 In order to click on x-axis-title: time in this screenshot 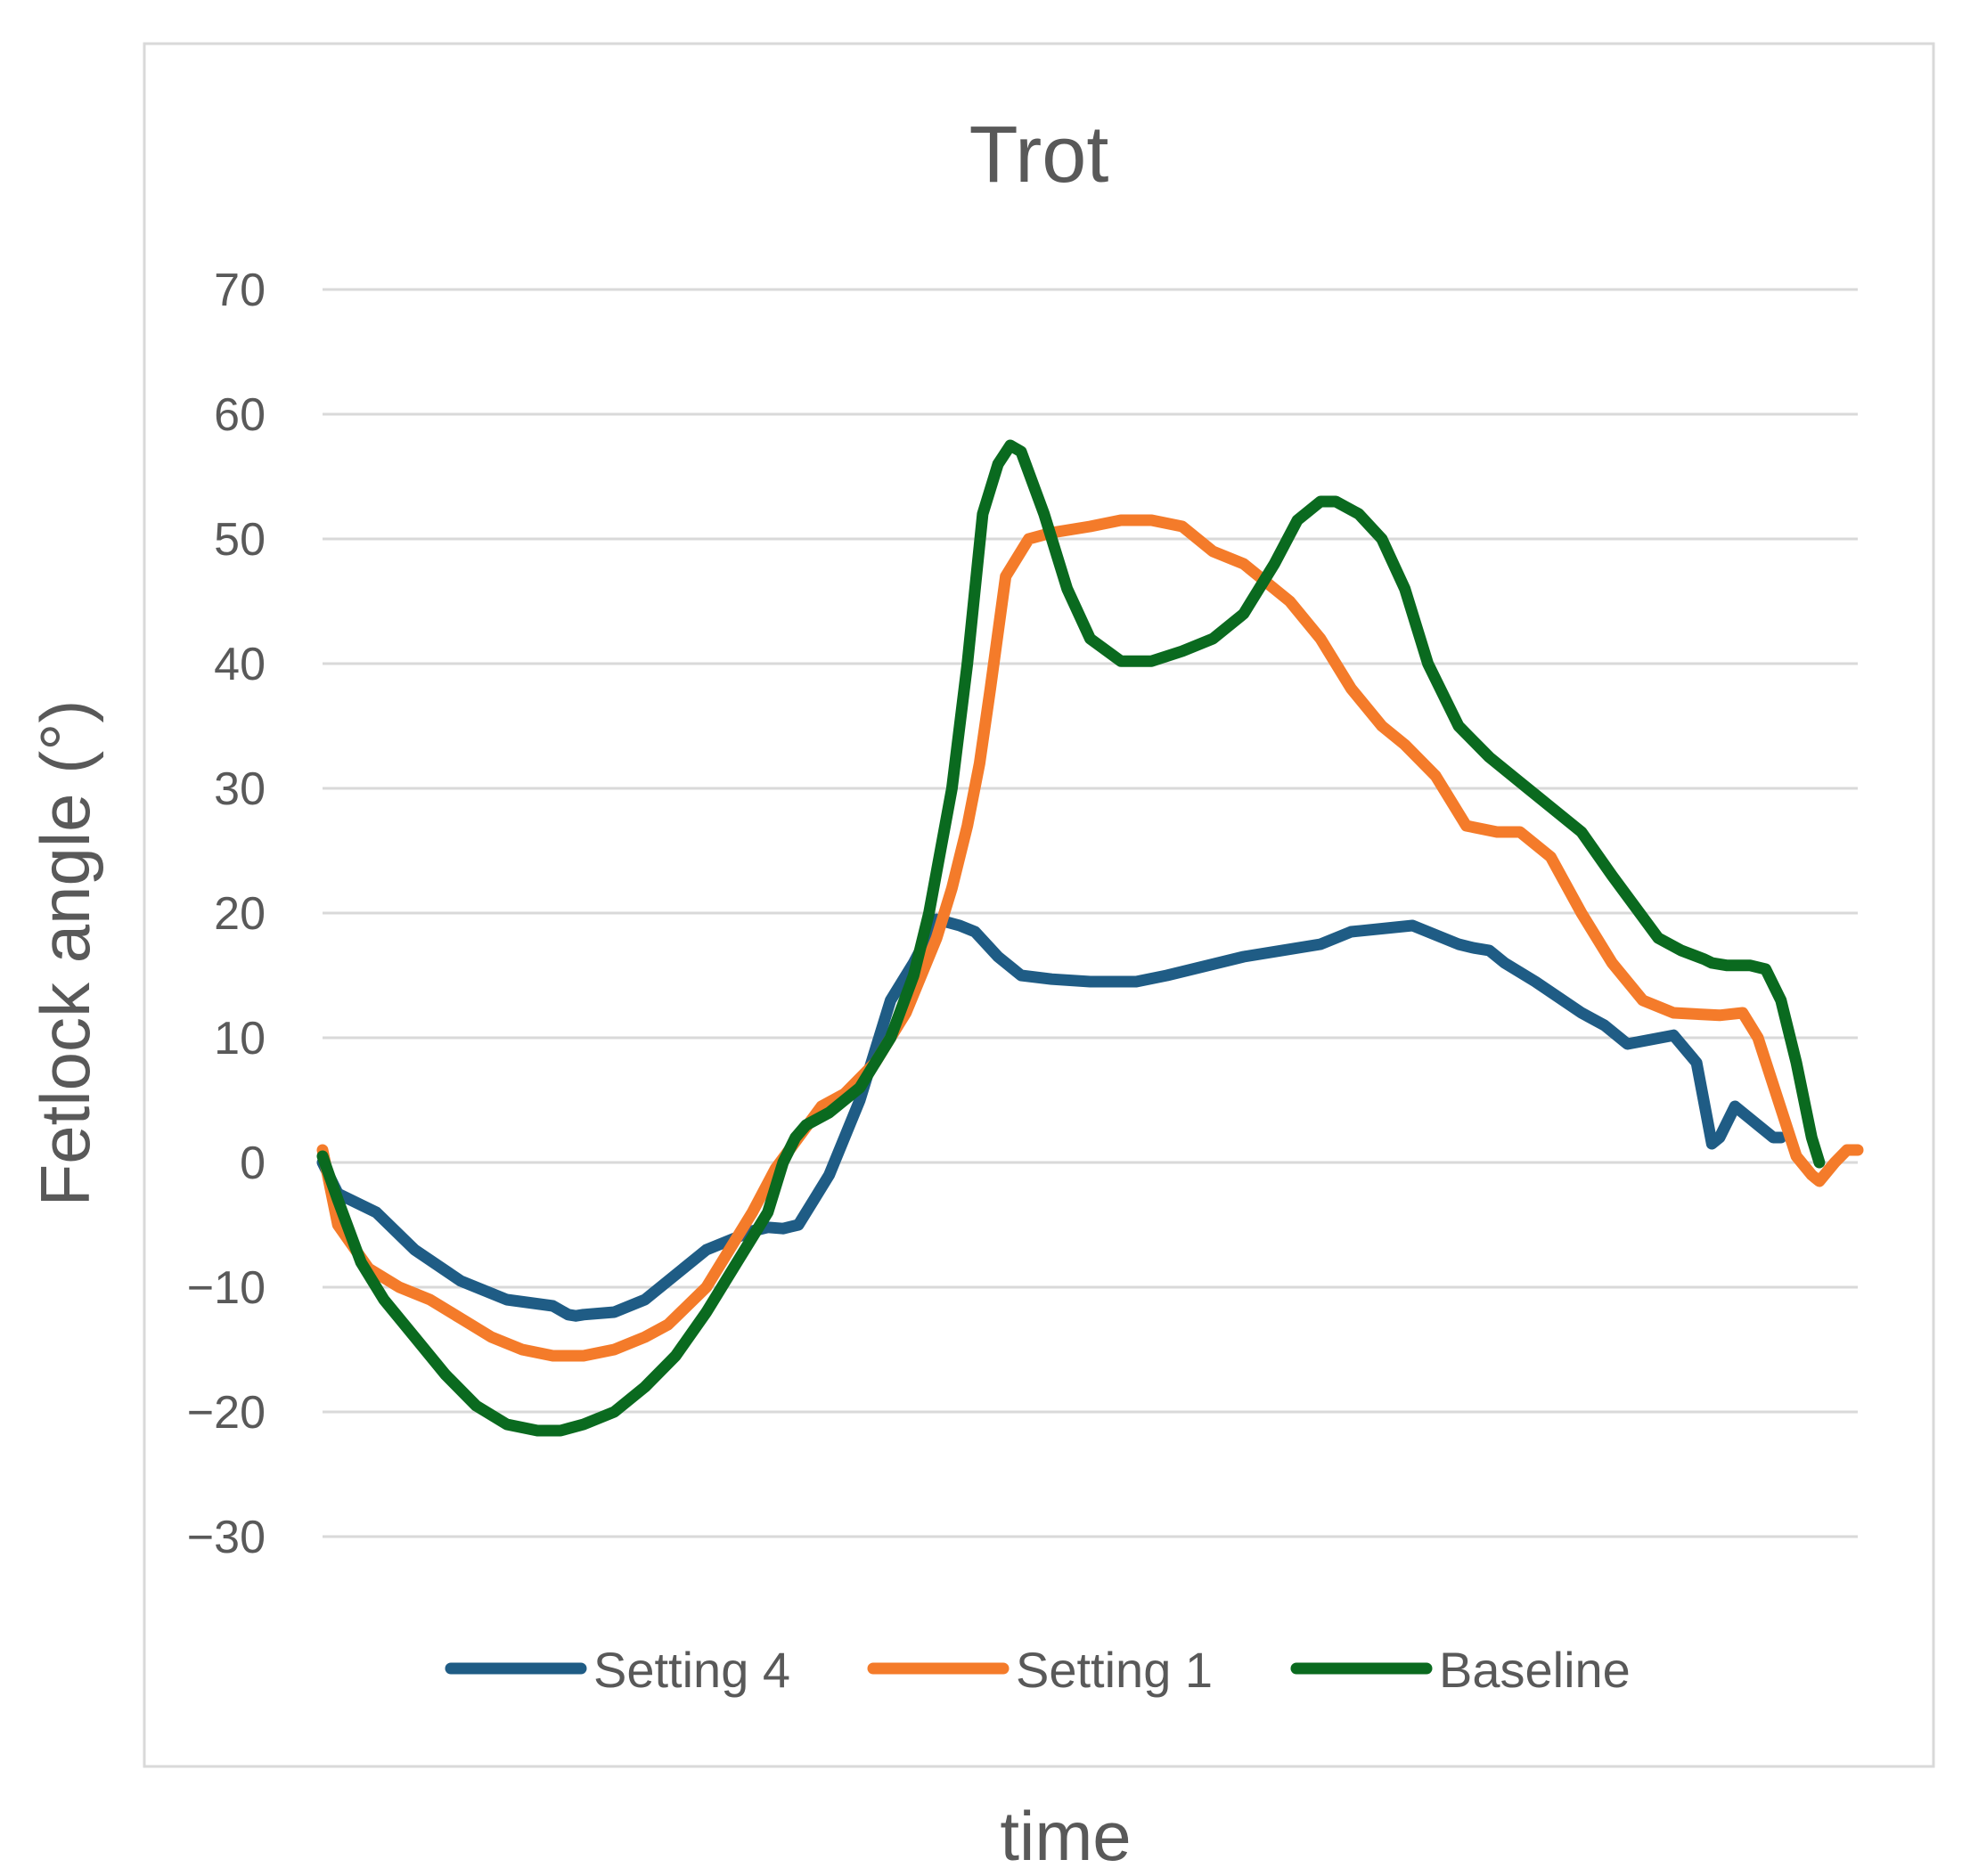, I will do `click(1065, 1836)`.